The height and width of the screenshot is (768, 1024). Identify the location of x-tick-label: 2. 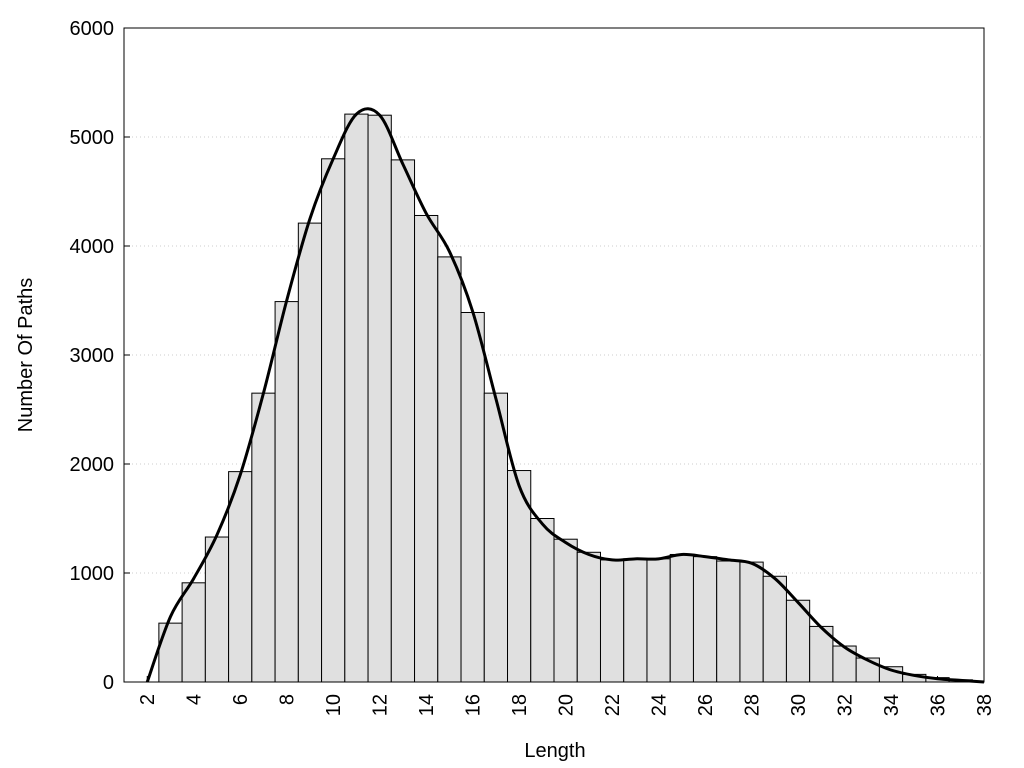
(148, 699).